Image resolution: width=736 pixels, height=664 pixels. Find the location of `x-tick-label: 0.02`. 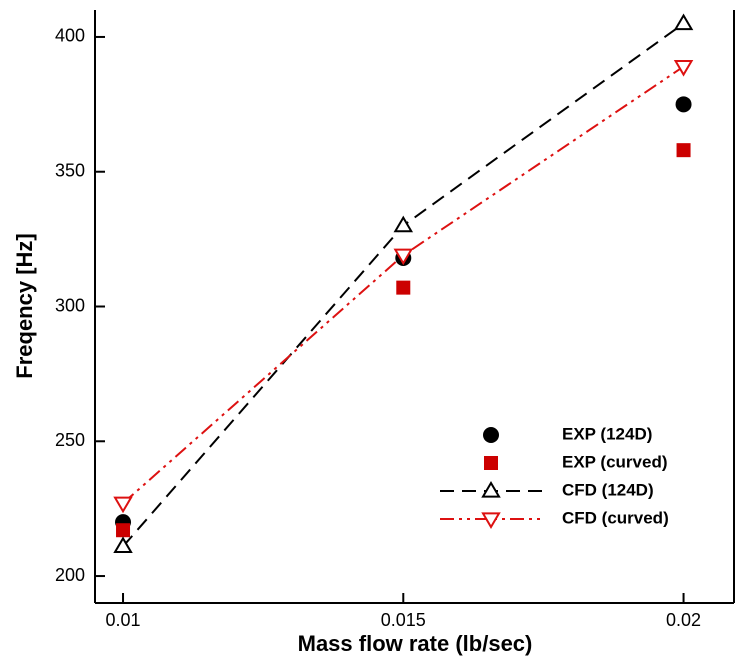

x-tick-label: 0.02 is located at coordinates (683, 620).